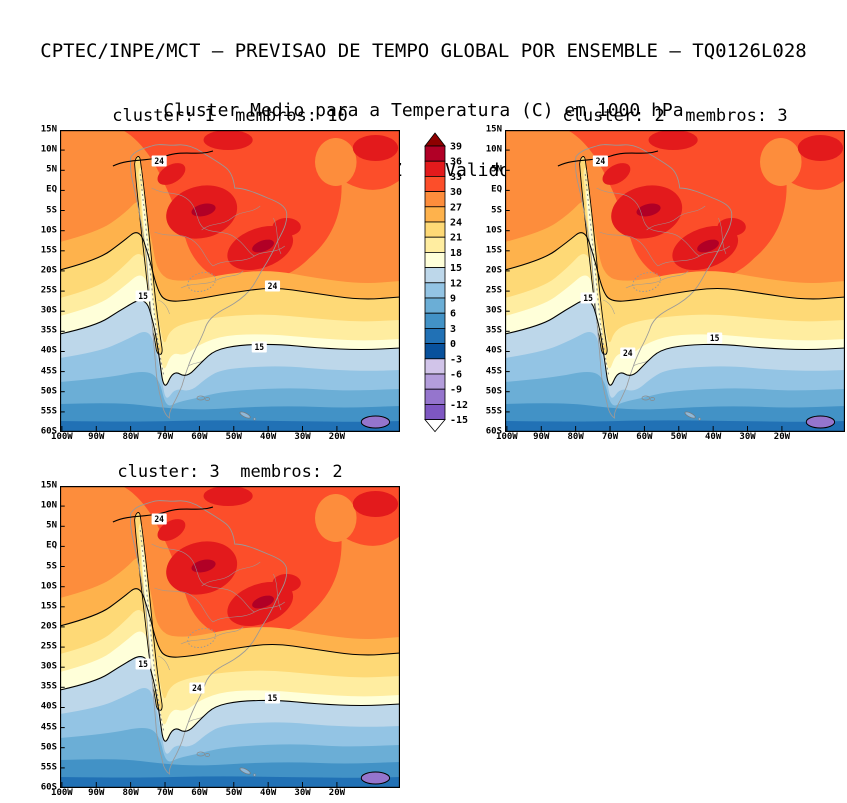 Image resolution: width=847 pixels, height=803 pixels. I want to click on svg-text: 18, so click(456, 253).